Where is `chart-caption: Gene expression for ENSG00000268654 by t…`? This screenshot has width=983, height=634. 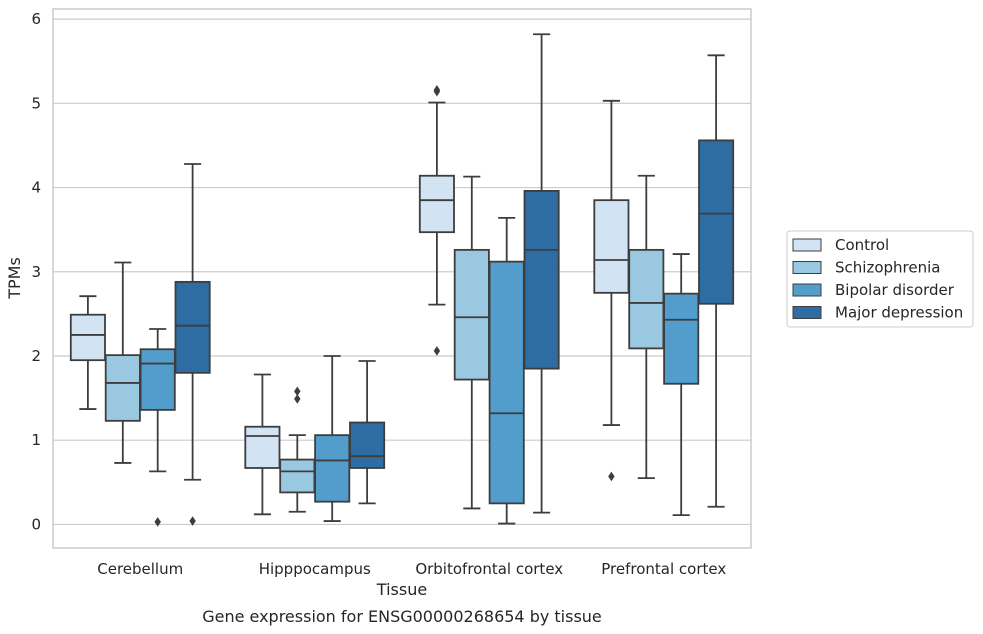
chart-caption: Gene expression for ENSG00000268654 by t… is located at coordinates (402, 616).